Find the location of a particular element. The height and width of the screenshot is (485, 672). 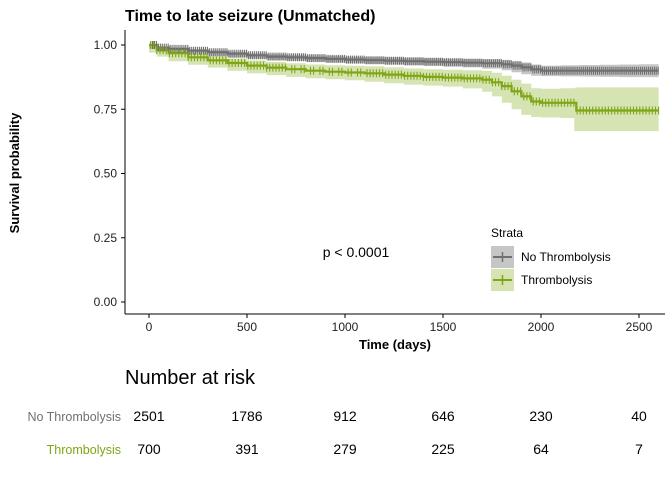

x-tick-label: 0 is located at coordinates (149, 327).